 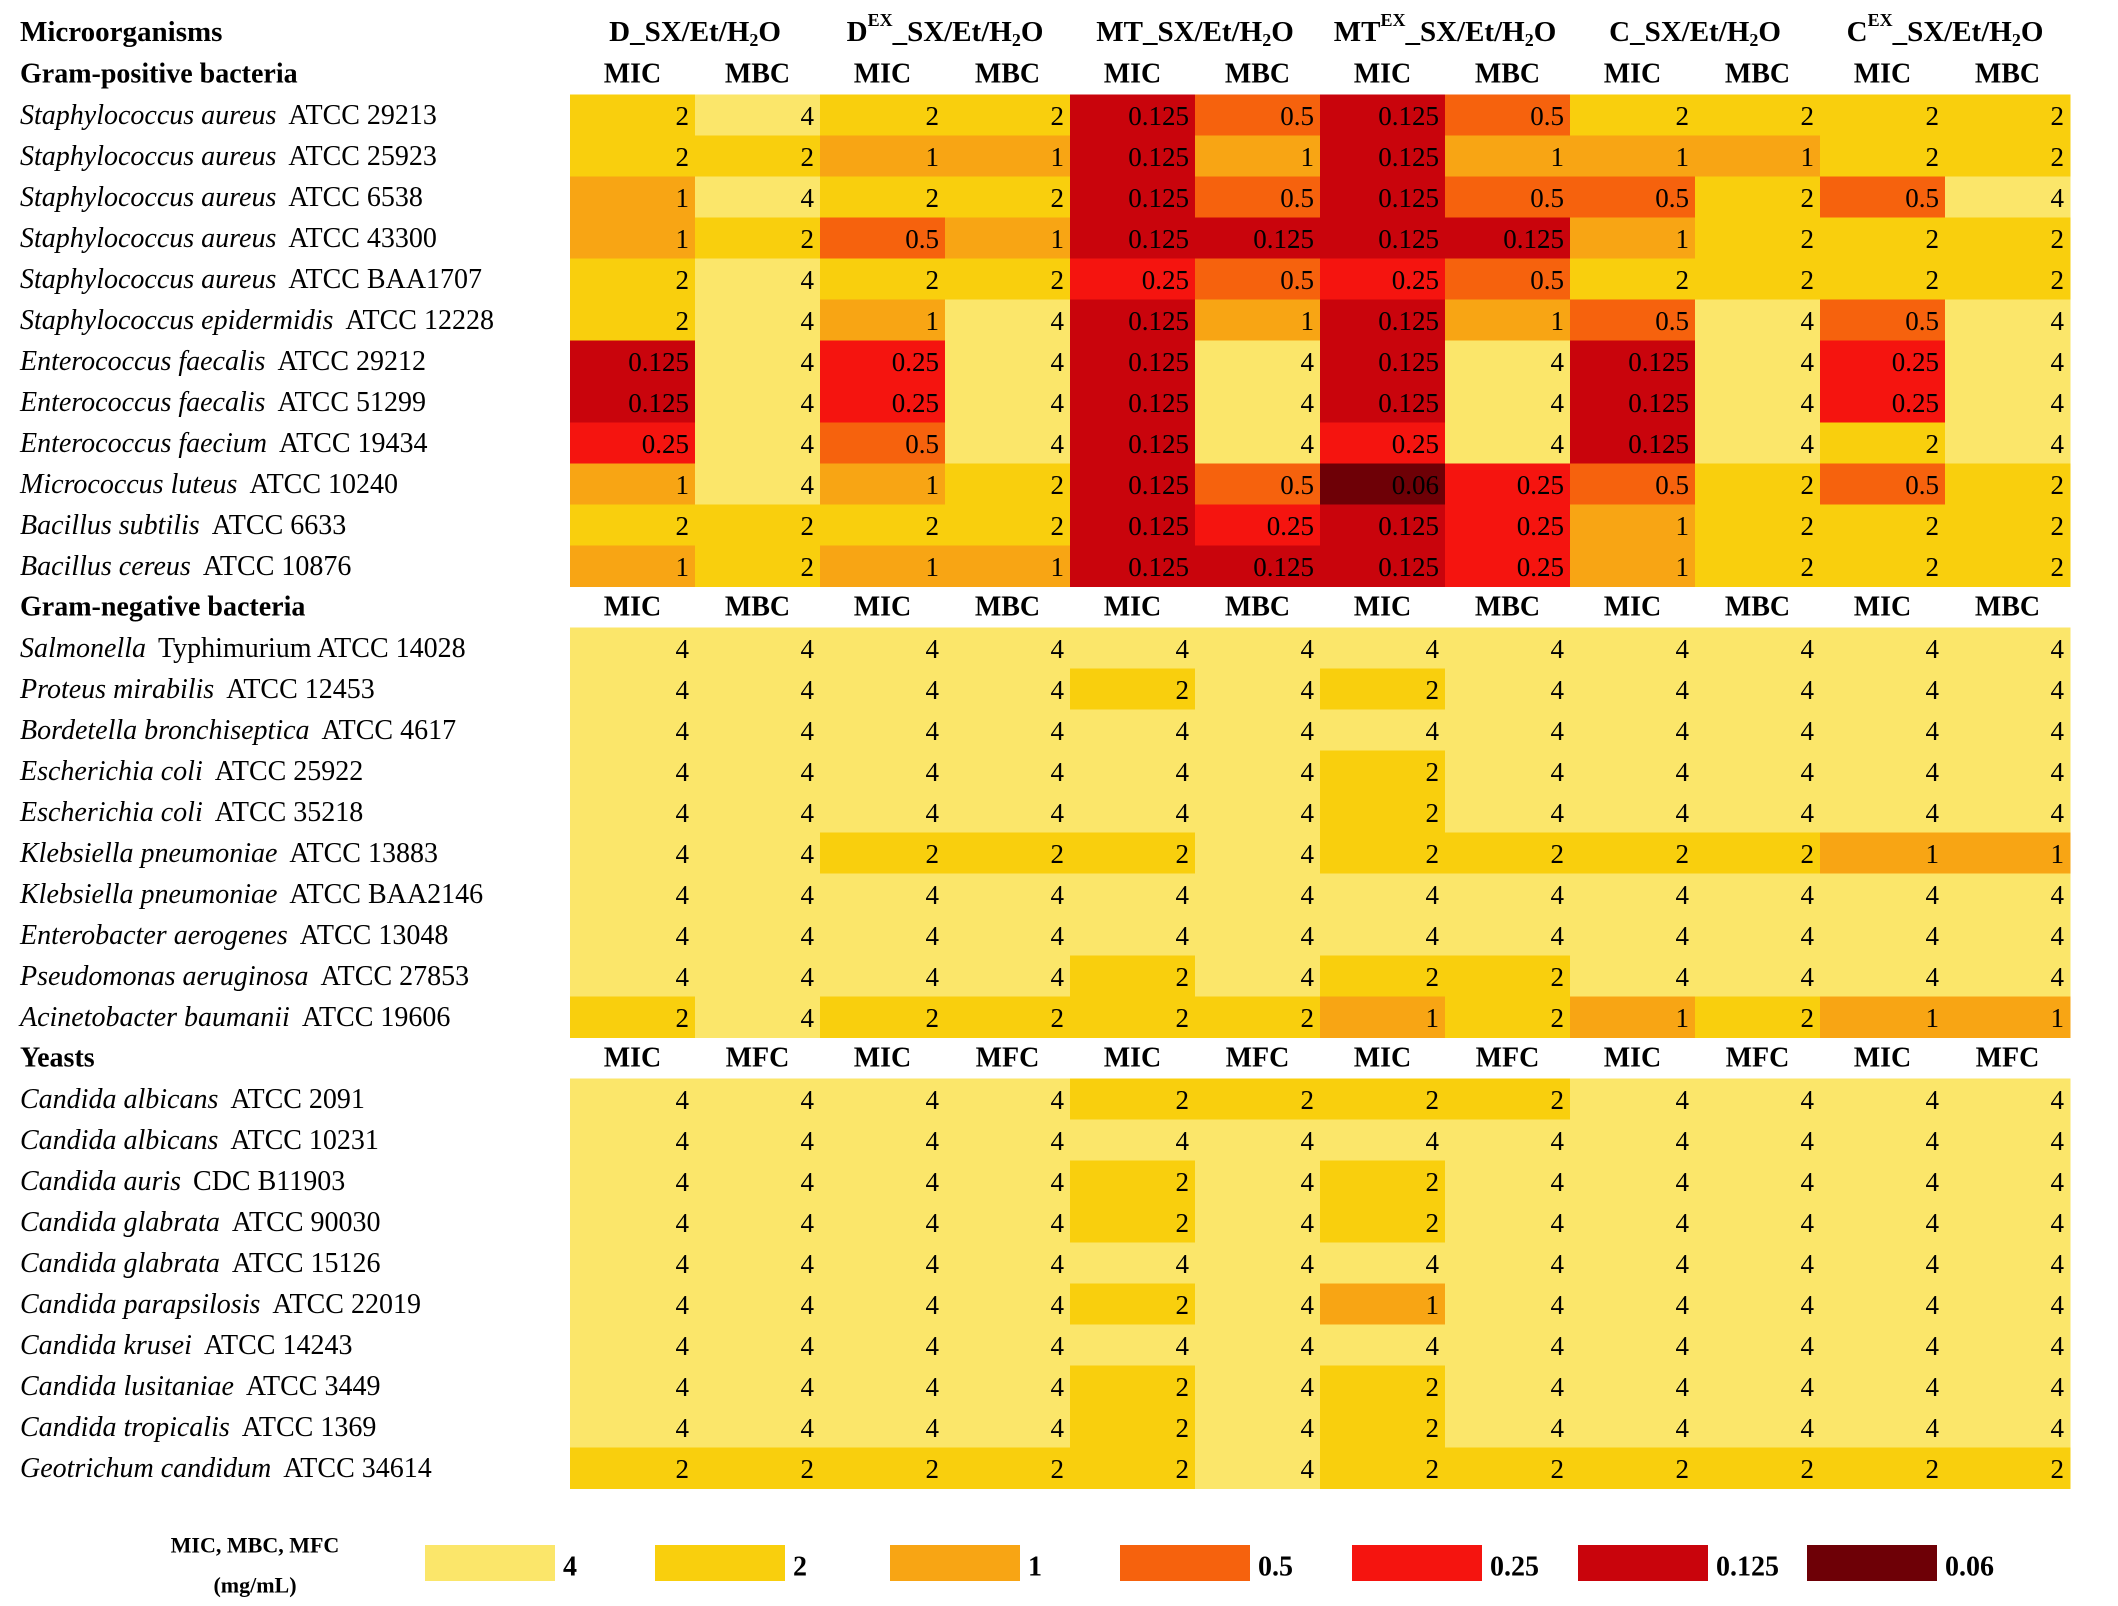 What do you see at coordinates (228, 853) in the screenshot?
I see `organism-label: Klebsiella pneumoniae ATCC 13883` at bounding box center [228, 853].